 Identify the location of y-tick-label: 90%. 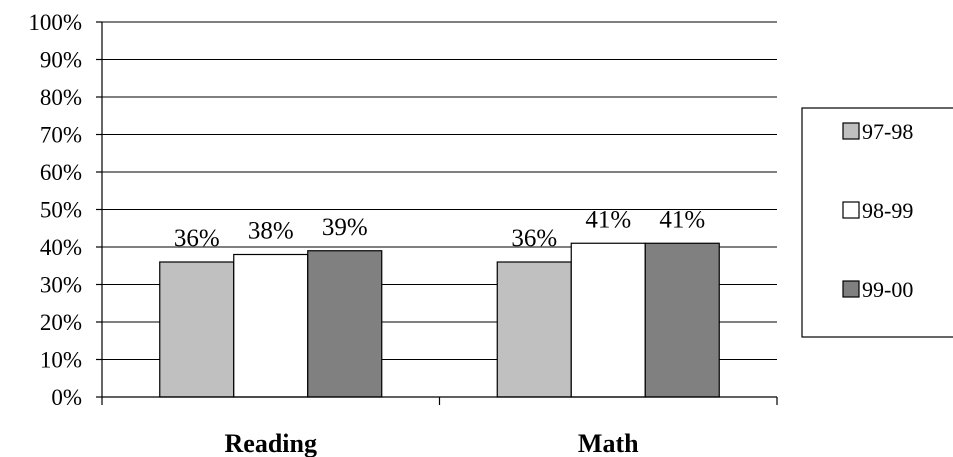
(61, 60).